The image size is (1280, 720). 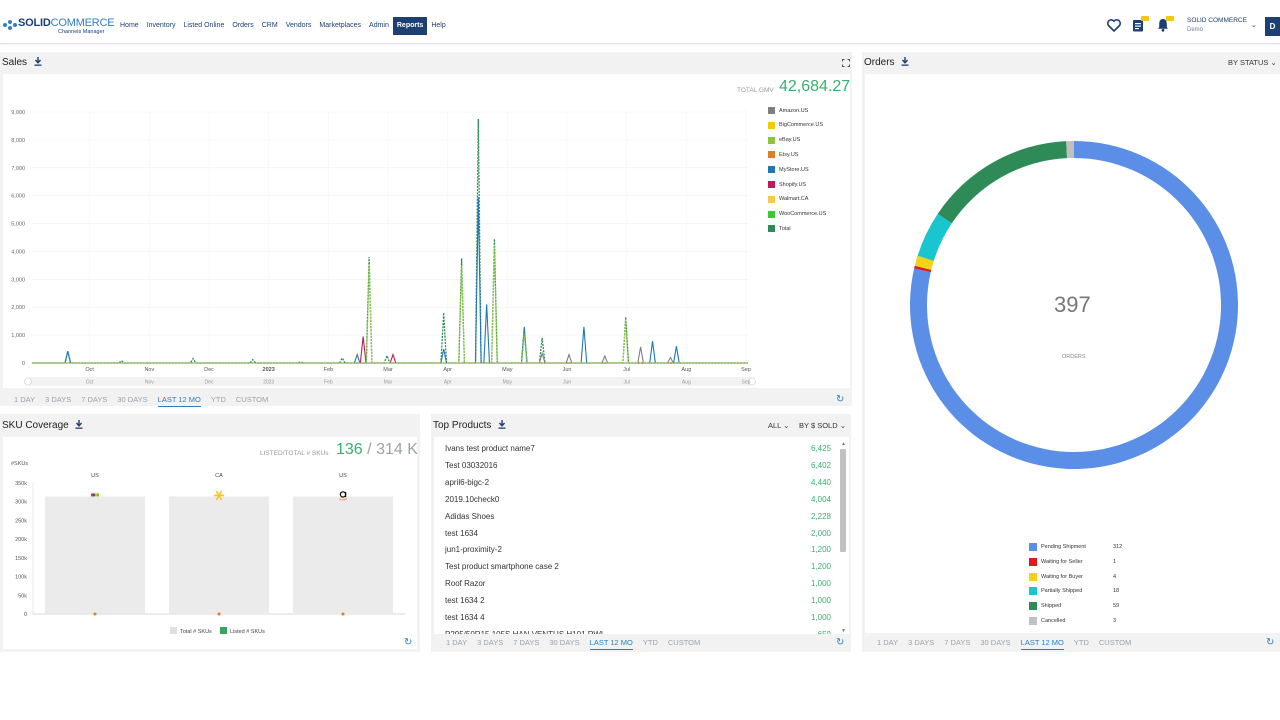 What do you see at coordinates (1070, 150) in the screenshot?
I see `slice-cancelled` at bounding box center [1070, 150].